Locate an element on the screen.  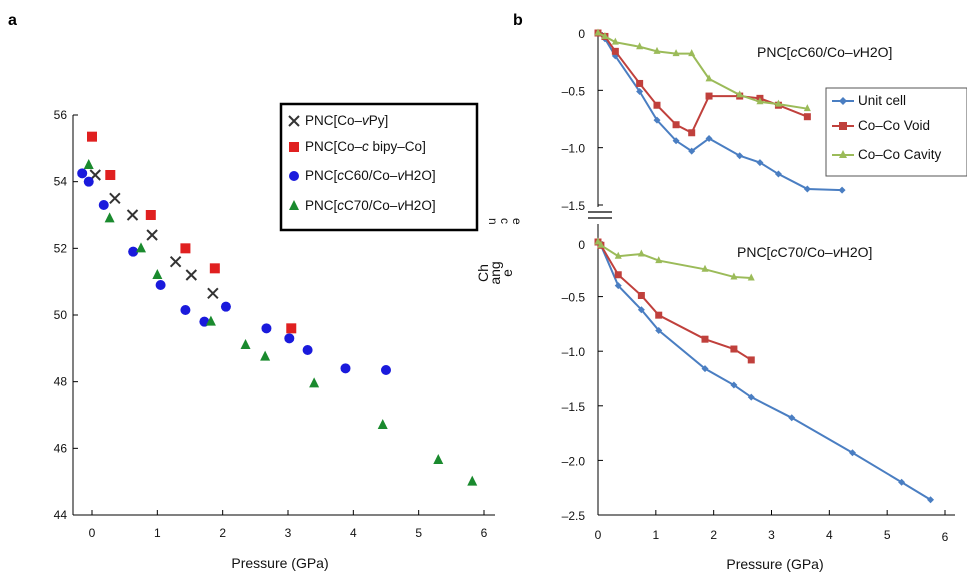
panel-b-legend-box is located at coordinates (896, 132).